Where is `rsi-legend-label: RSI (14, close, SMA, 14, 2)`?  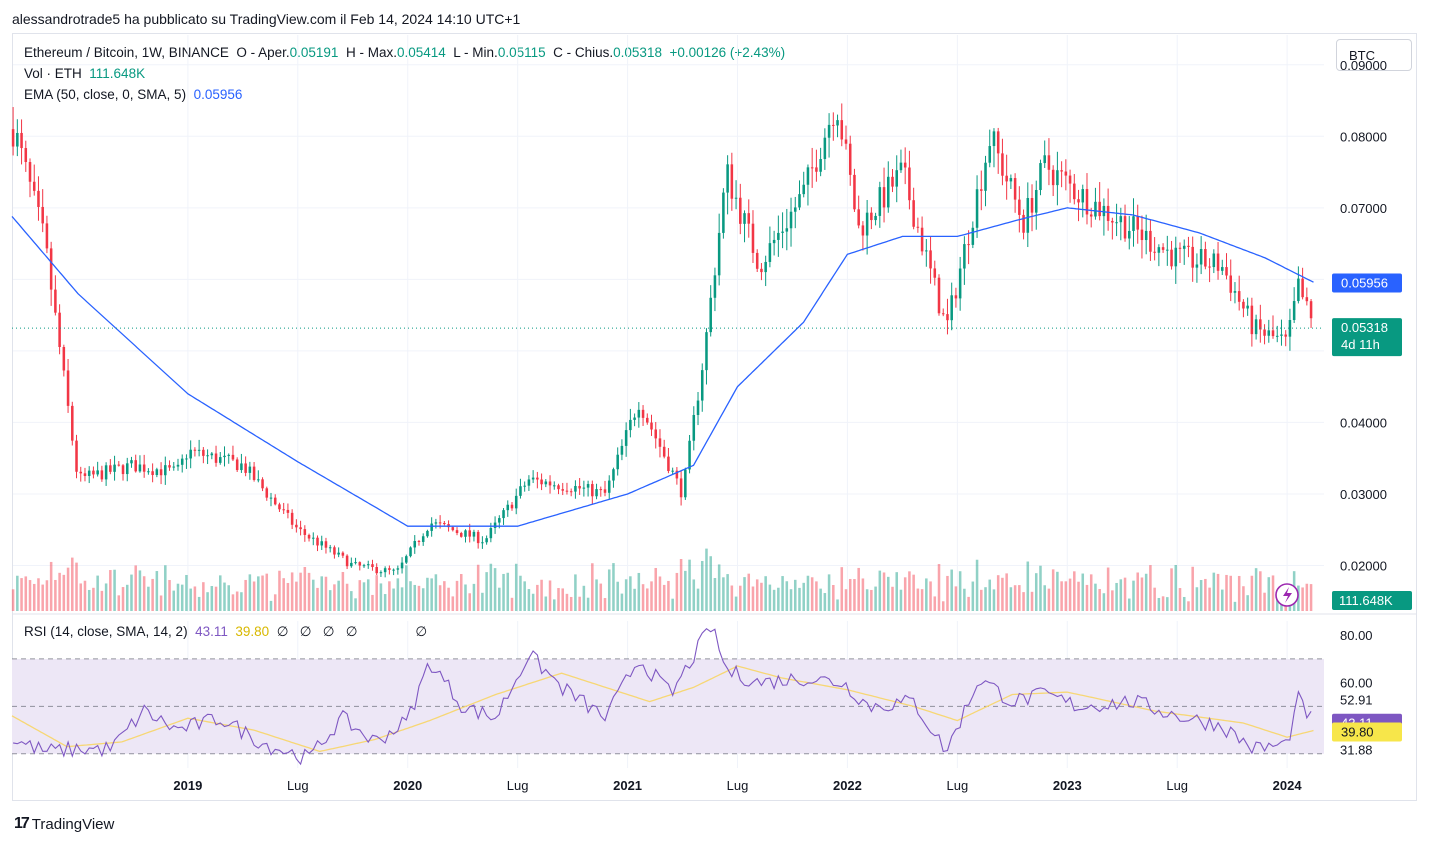 rsi-legend-label: RSI (14, close, SMA, 14, 2) is located at coordinates (106, 631).